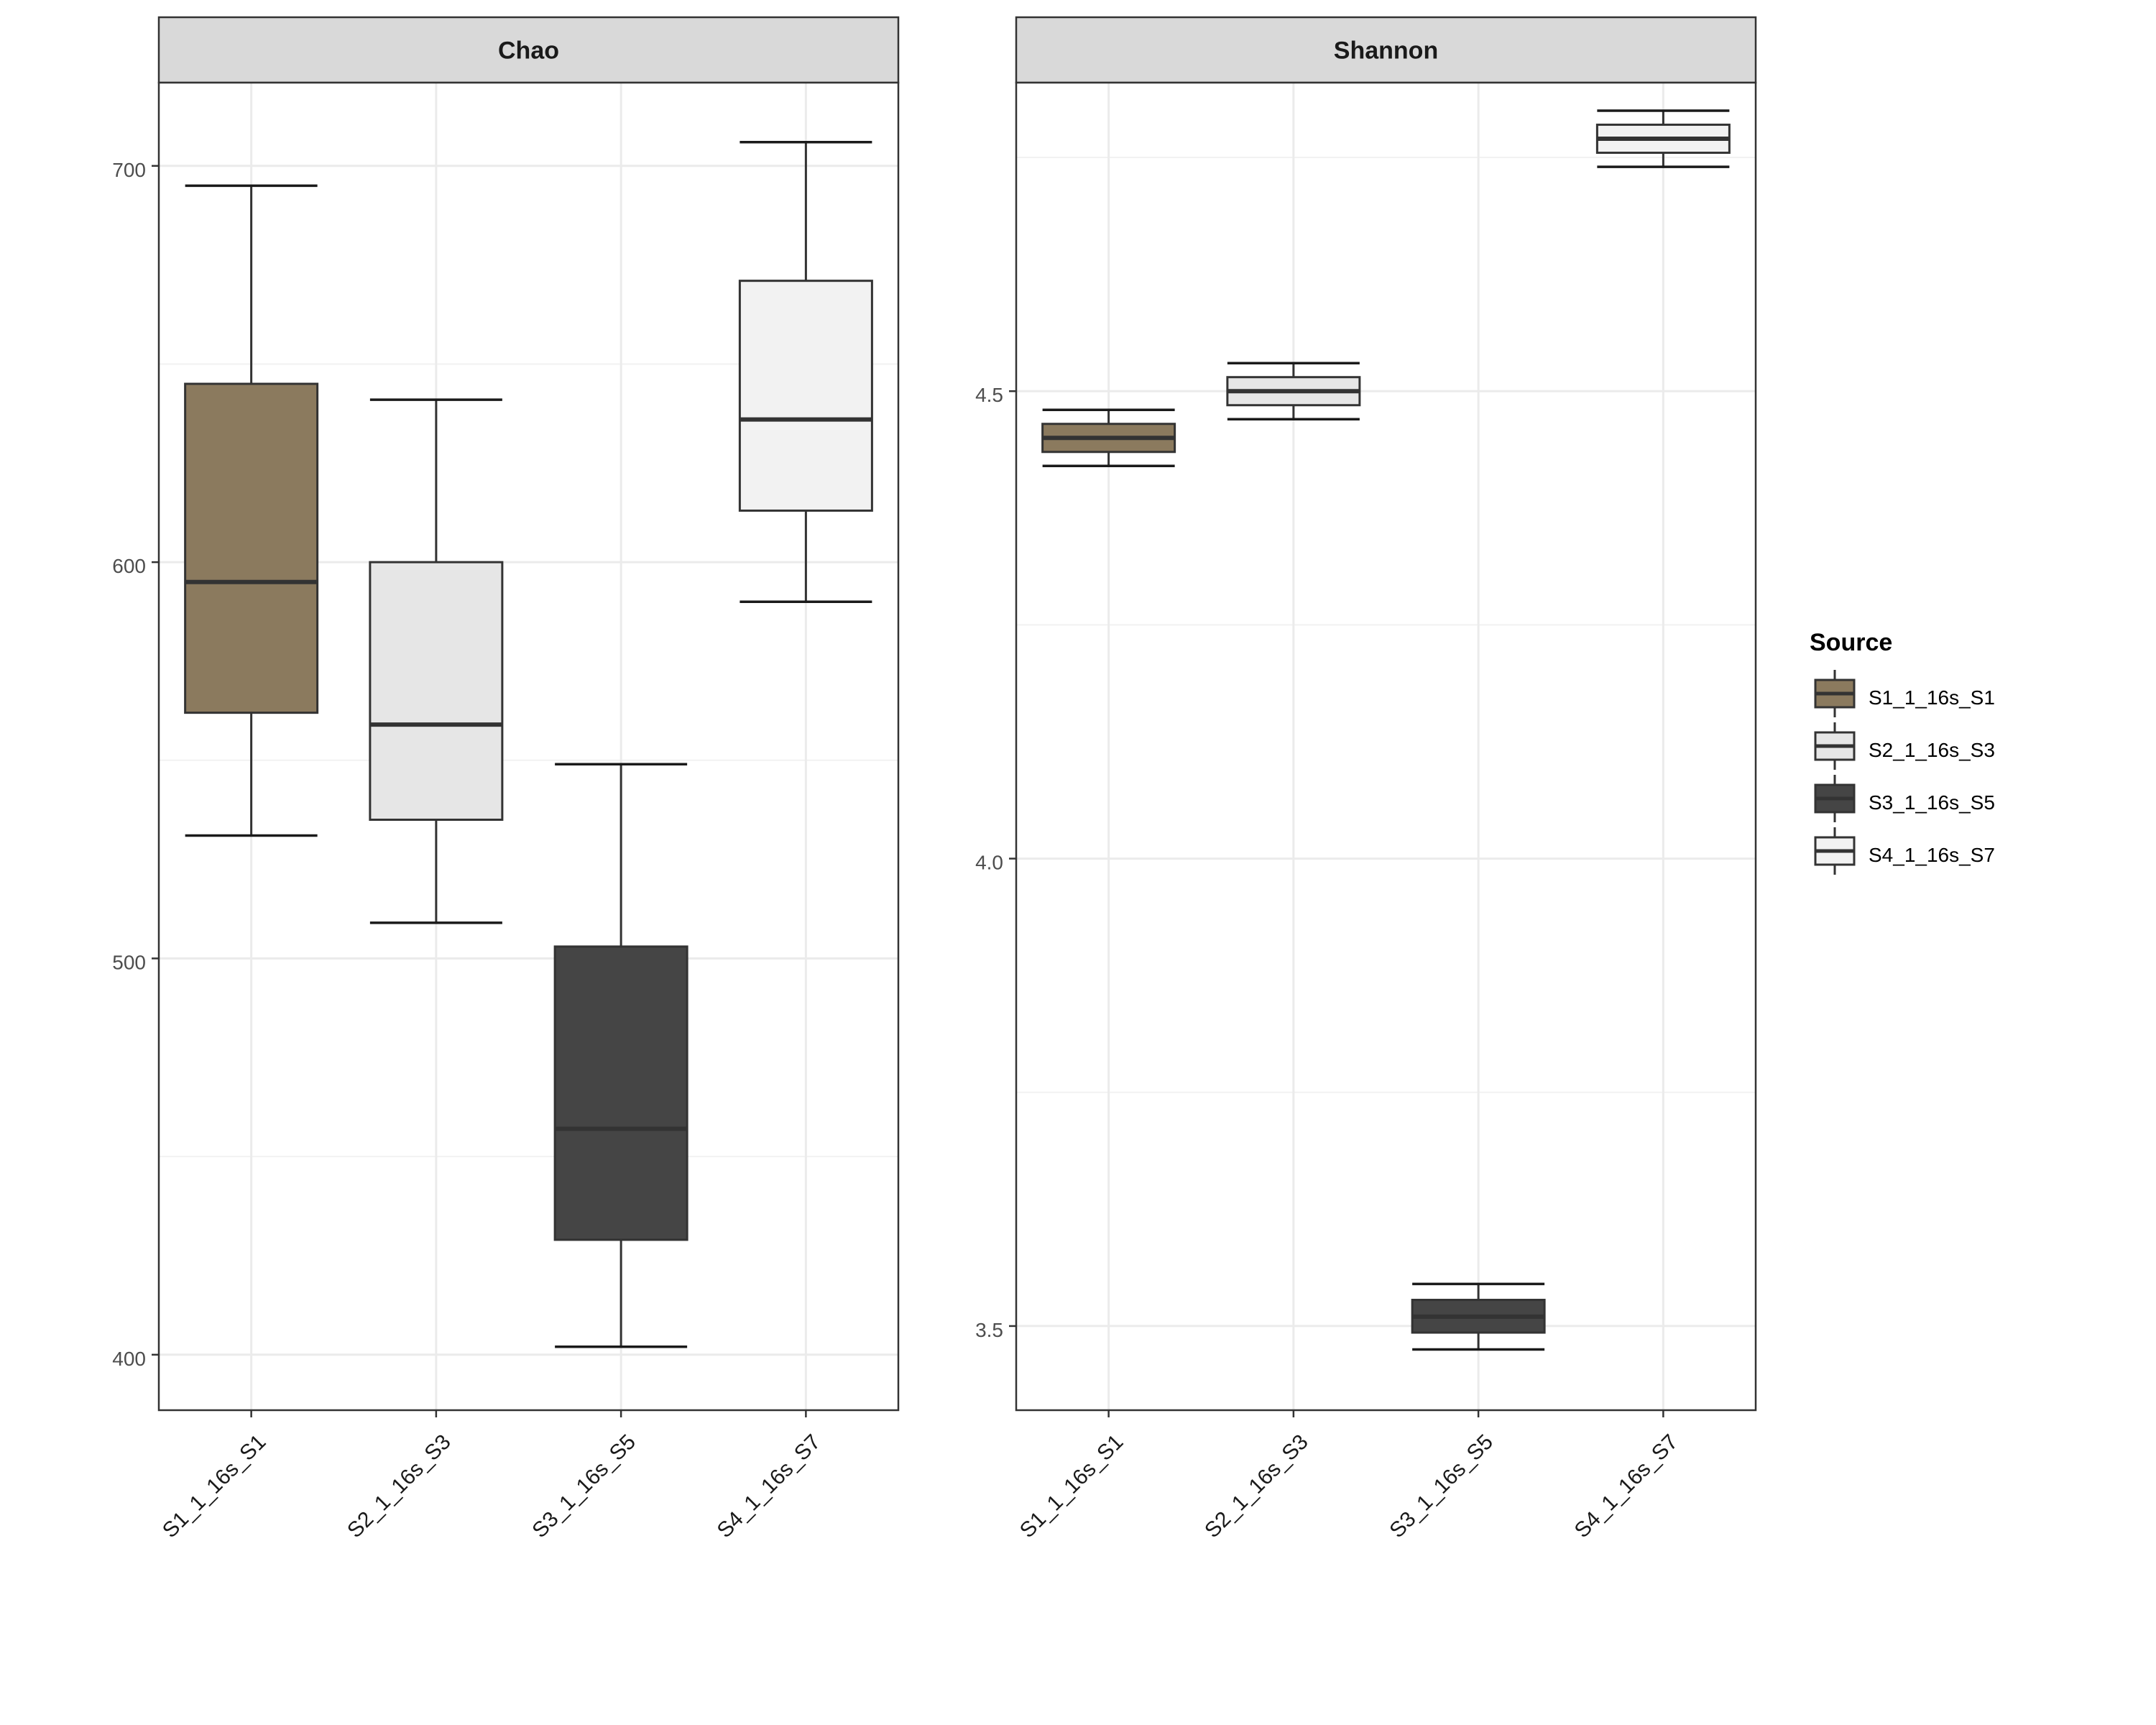 Image resolution: width=2156 pixels, height=1725 pixels. Describe the element at coordinates (129, 566) in the screenshot. I see `y-tick-label: 600` at that location.